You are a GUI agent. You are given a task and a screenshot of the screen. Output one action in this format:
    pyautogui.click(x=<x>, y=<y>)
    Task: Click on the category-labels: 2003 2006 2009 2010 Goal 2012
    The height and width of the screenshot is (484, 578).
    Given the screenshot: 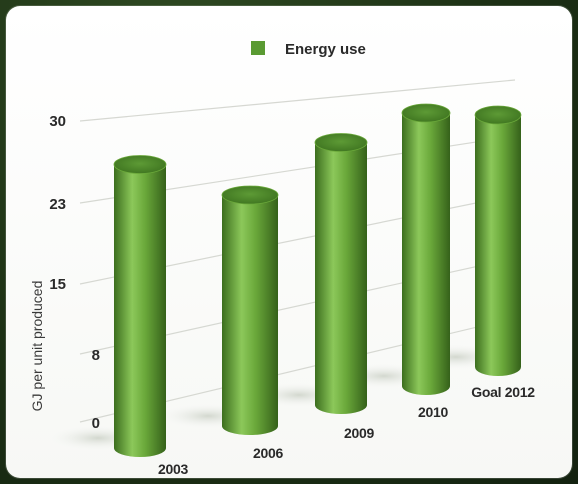 What is the action you would take?
    pyautogui.click(x=347, y=430)
    